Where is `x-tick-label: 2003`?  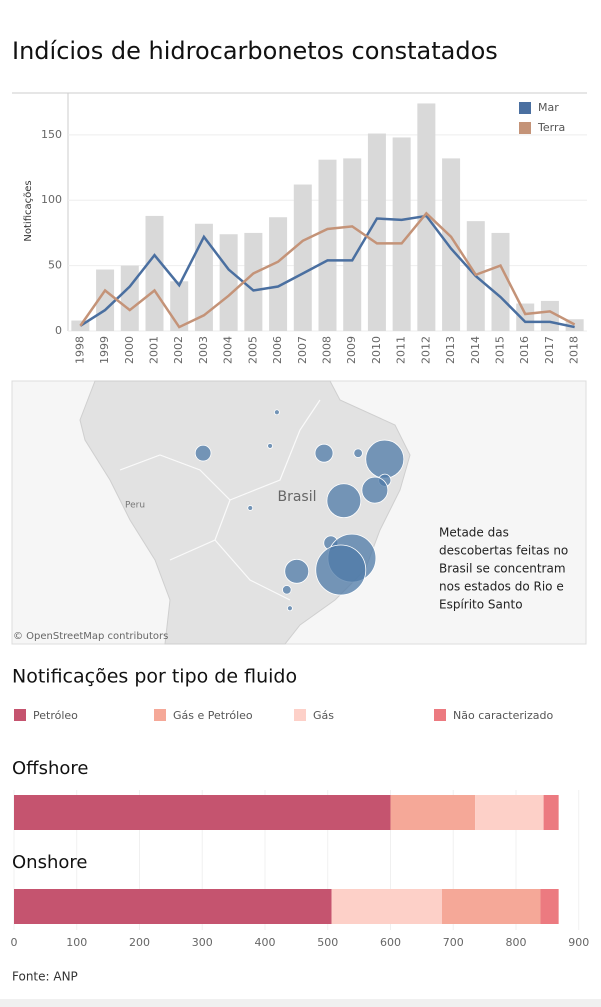
x-tick-label: 2003 is located at coordinates (203, 350).